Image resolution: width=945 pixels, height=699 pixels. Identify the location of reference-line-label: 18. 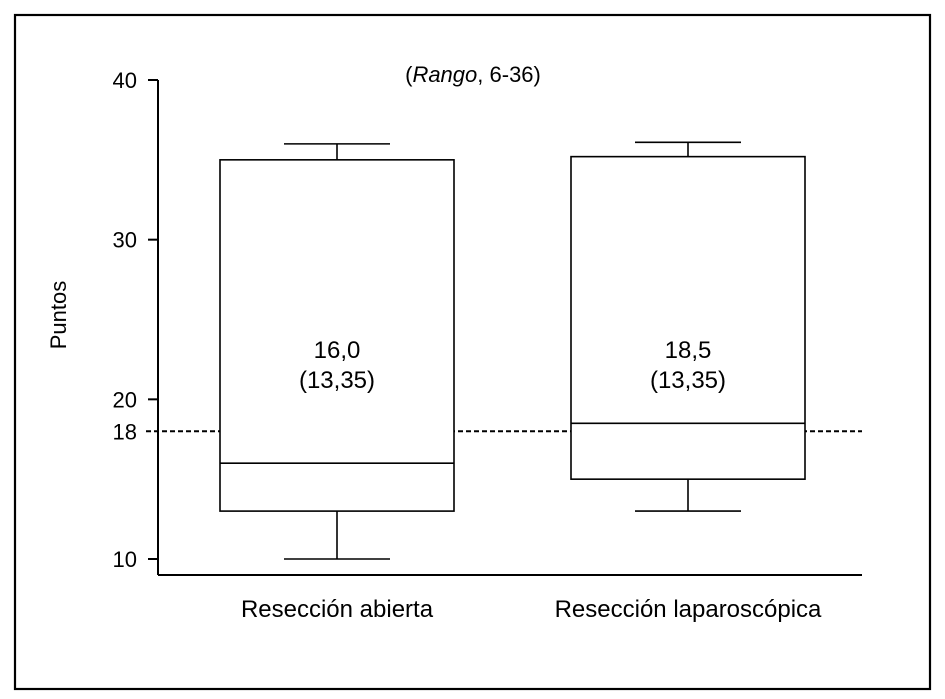
(125, 431).